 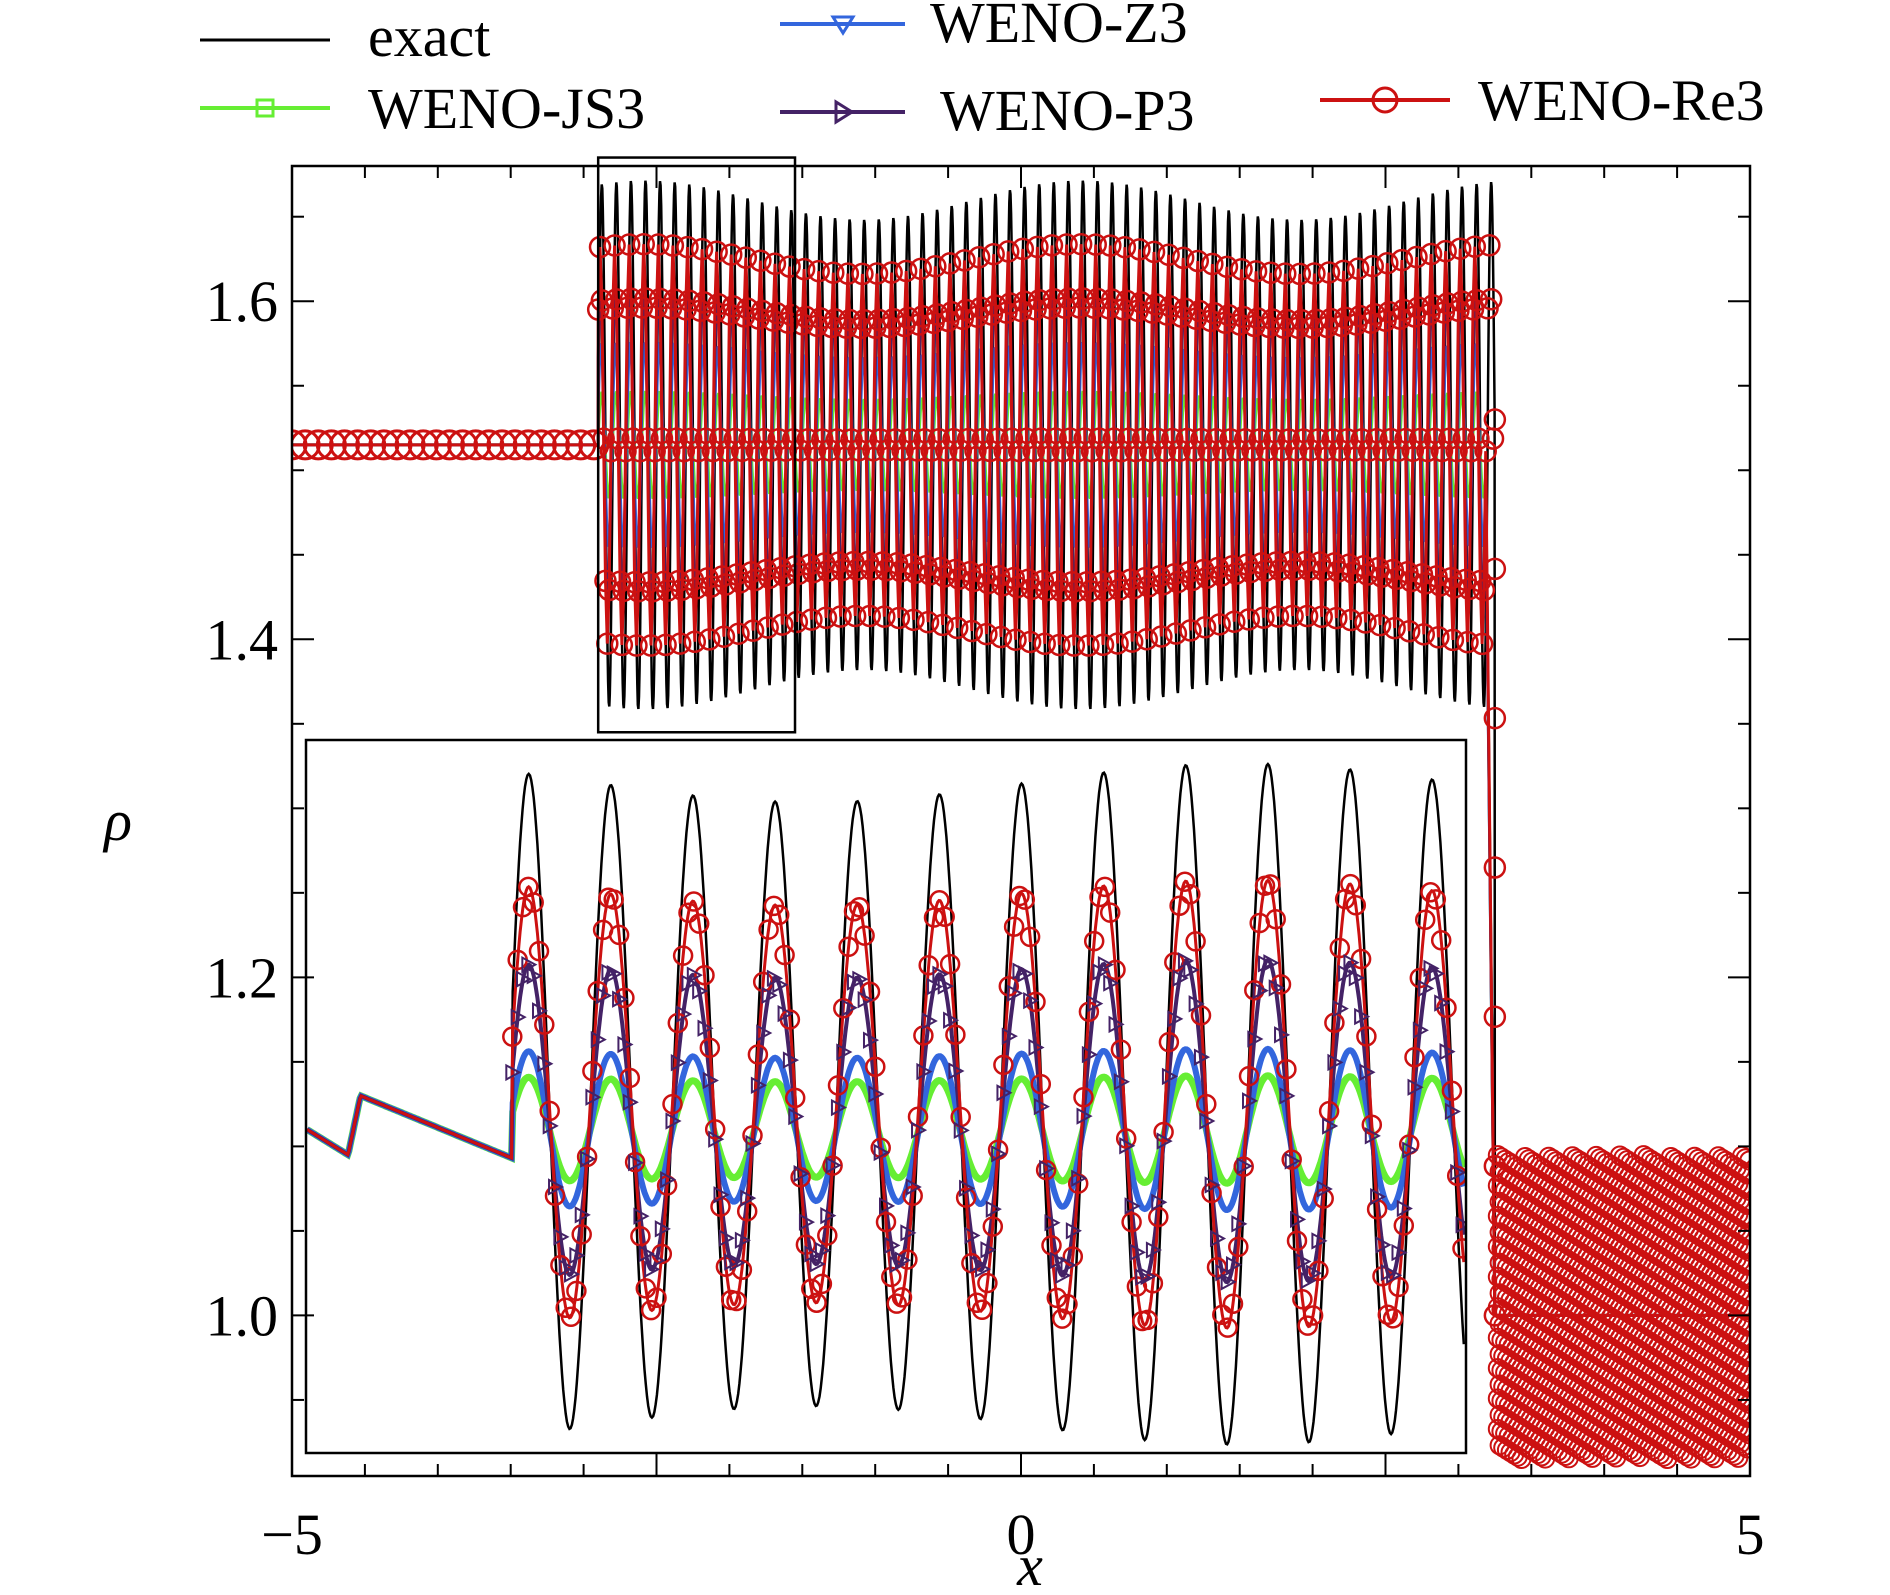 I want to click on y-tick-label: 1.0, so click(x=242, y=1315).